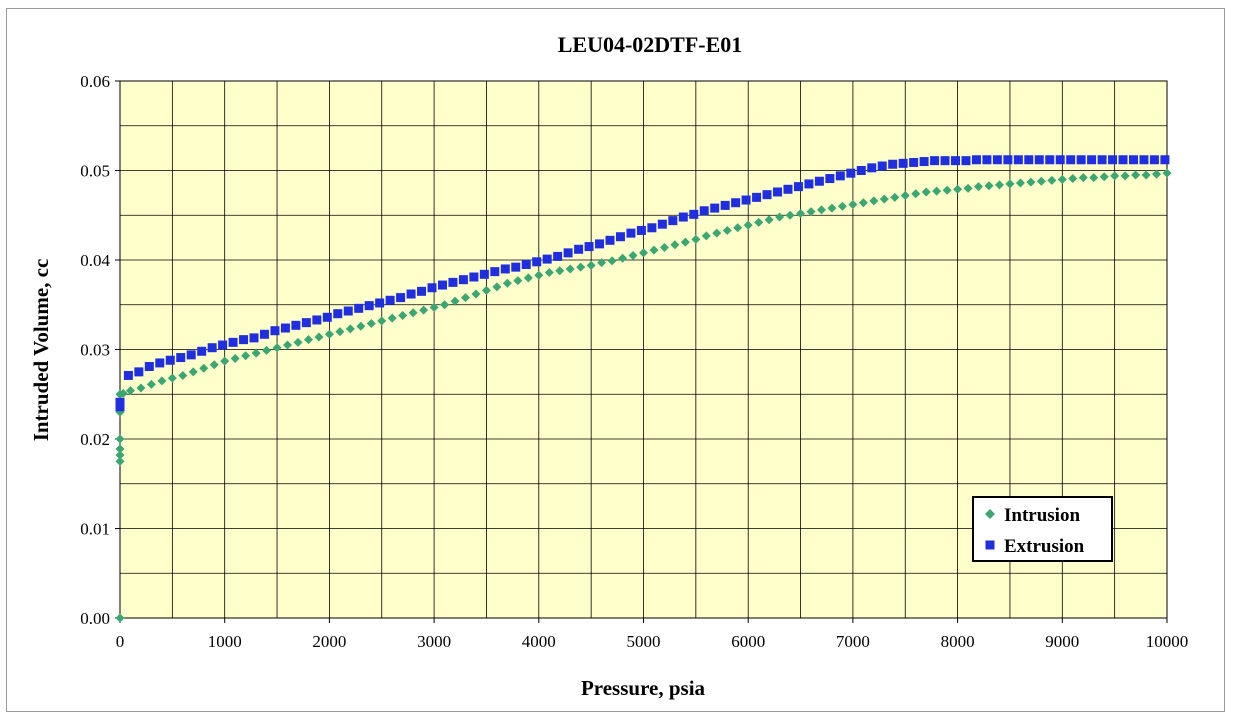 This screenshot has width=1233, height=719. What do you see at coordinates (650, 44) in the screenshot?
I see `chart-title: LEU04-02DTF-E01` at bounding box center [650, 44].